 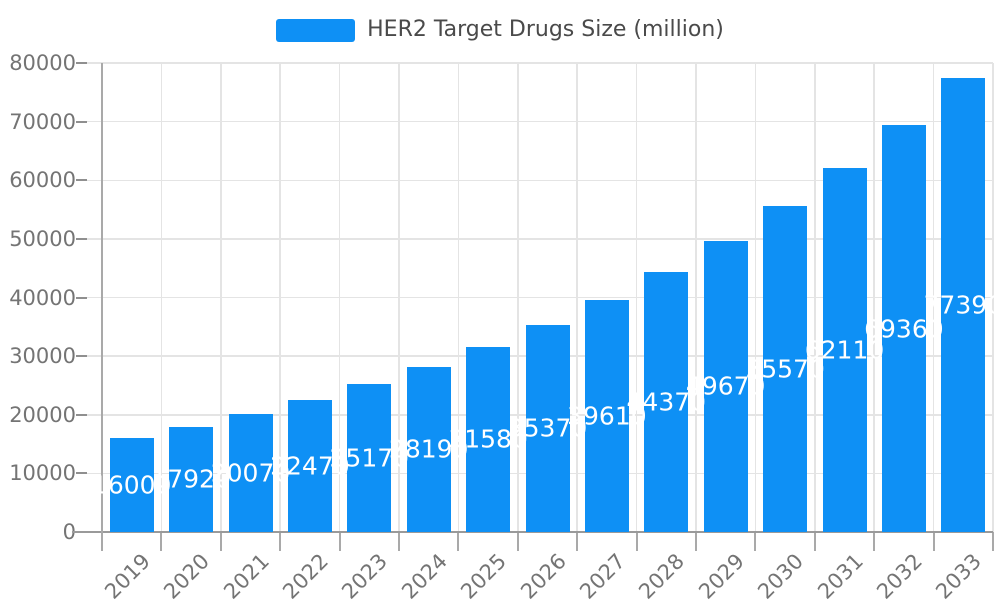 I want to click on x-tick-label: 2026, so click(x=543, y=574).